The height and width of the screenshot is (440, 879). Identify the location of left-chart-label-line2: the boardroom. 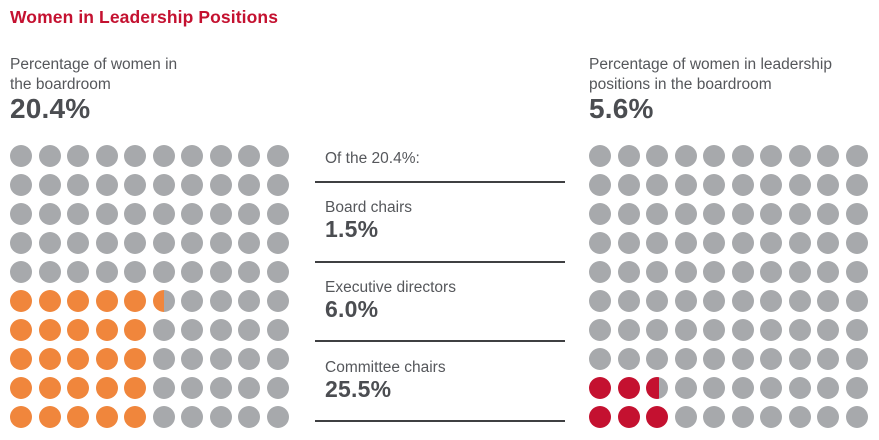
(60, 84).